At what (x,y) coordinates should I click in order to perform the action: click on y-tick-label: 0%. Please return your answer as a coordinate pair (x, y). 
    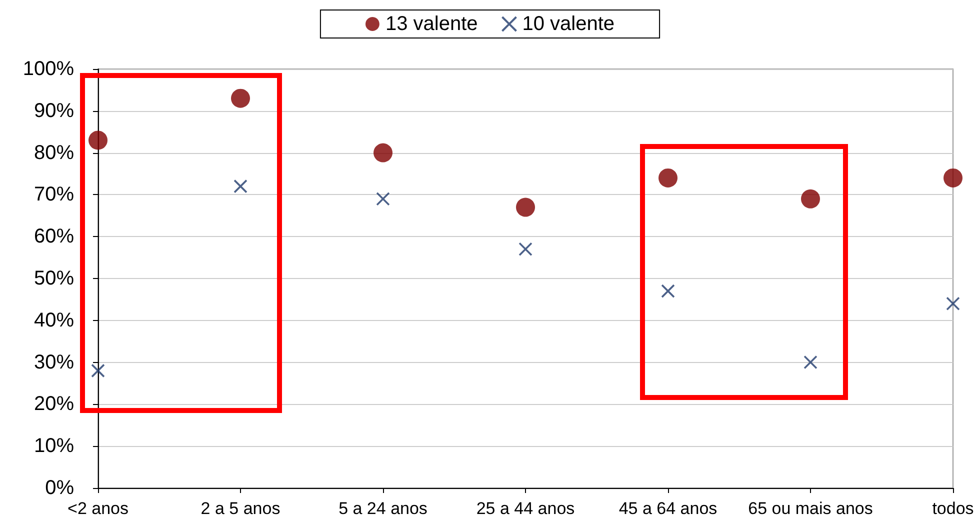
    Looking at the image, I should click on (59, 488).